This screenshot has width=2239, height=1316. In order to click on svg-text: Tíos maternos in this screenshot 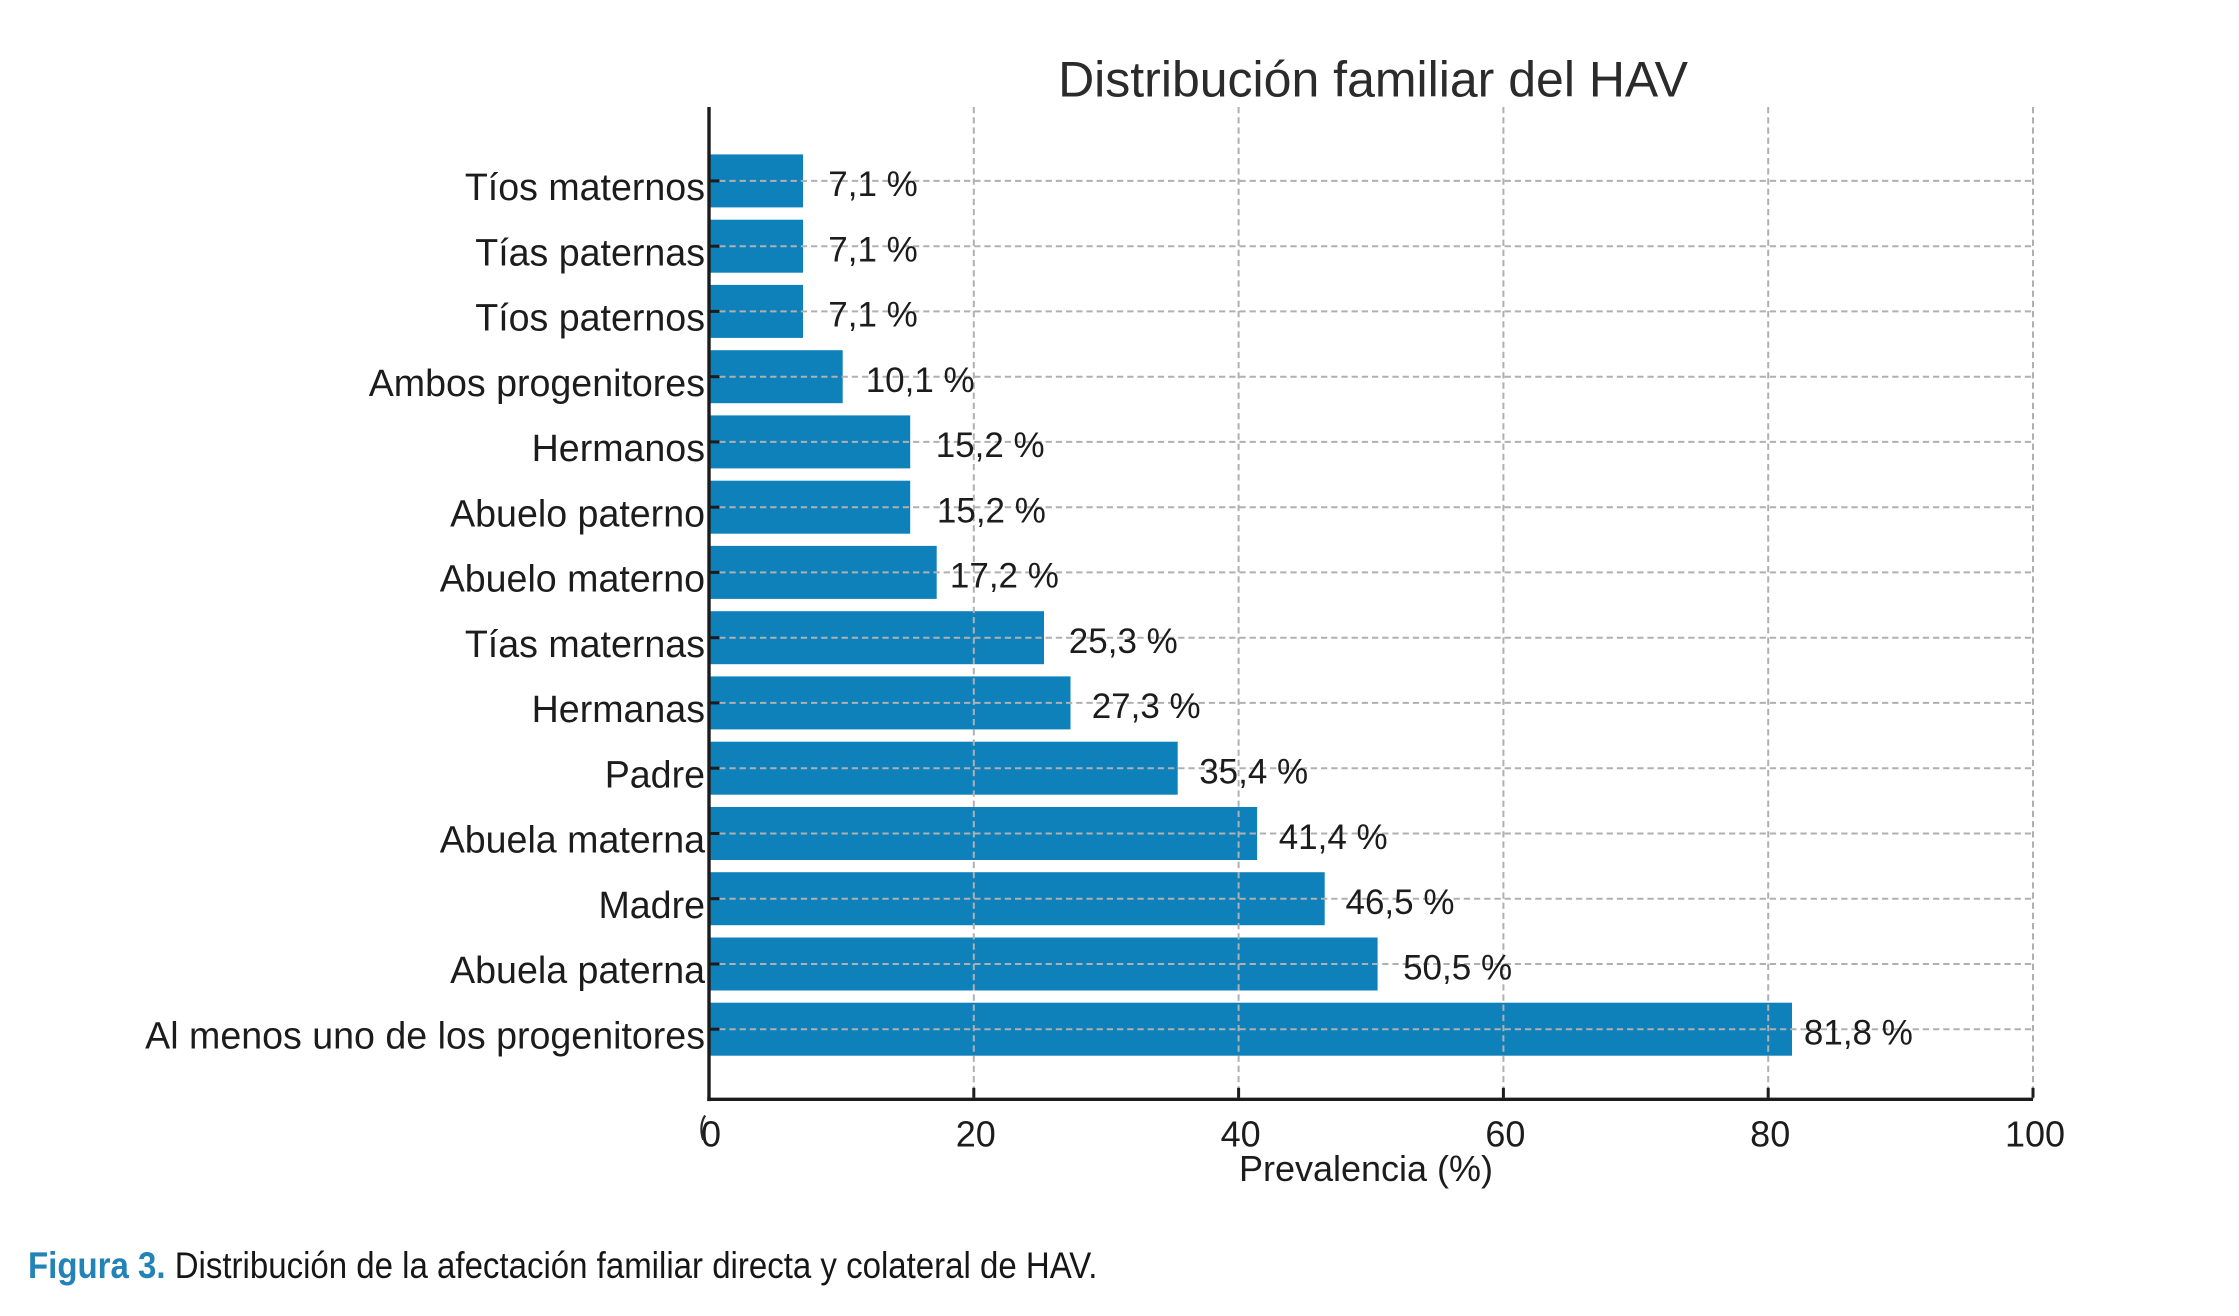, I will do `click(585, 187)`.